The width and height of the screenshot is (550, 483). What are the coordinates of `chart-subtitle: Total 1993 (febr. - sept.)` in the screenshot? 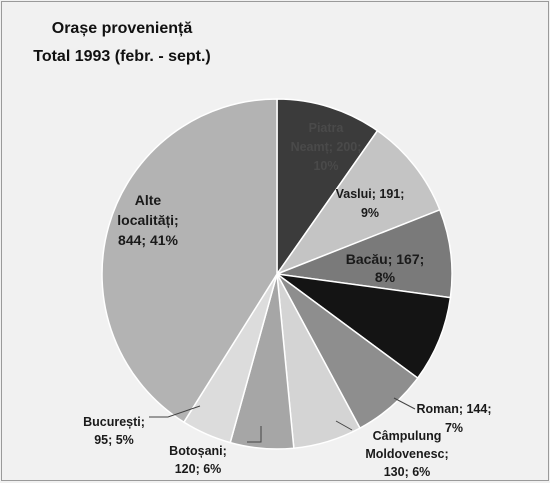 It's located at (122, 56).